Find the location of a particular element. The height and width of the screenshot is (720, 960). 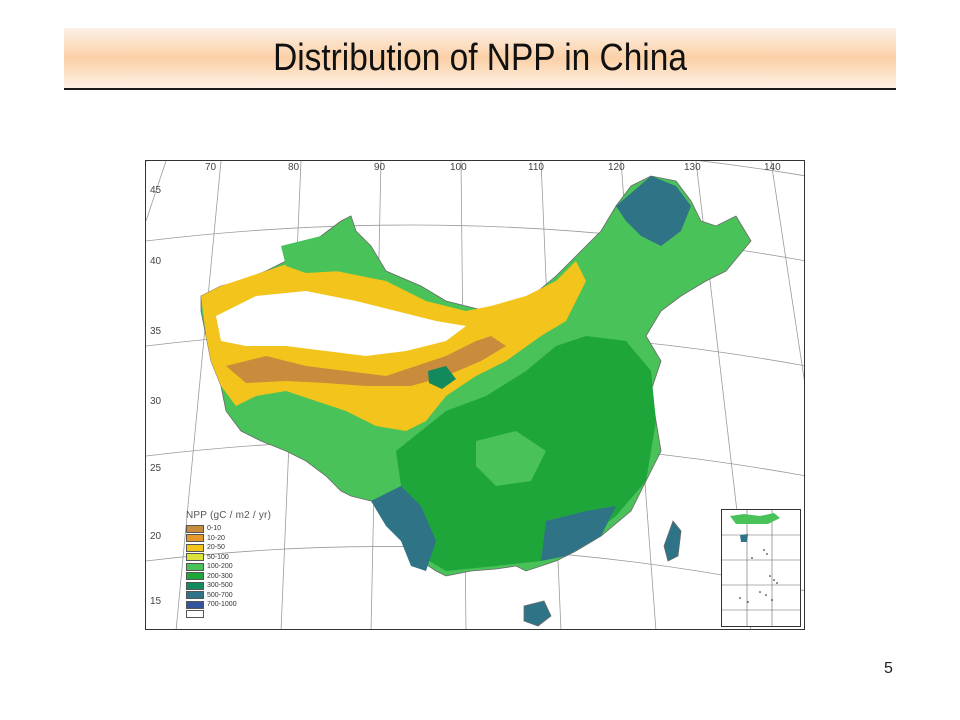

inset-hainan is located at coordinates (744, 538).